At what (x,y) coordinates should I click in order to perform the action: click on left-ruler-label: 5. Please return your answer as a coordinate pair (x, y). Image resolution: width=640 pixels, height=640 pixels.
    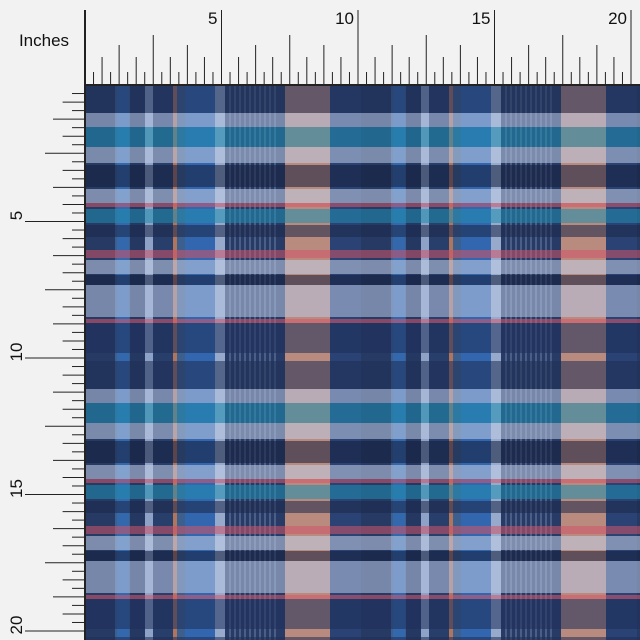
    Looking at the image, I should click on (16, 215).